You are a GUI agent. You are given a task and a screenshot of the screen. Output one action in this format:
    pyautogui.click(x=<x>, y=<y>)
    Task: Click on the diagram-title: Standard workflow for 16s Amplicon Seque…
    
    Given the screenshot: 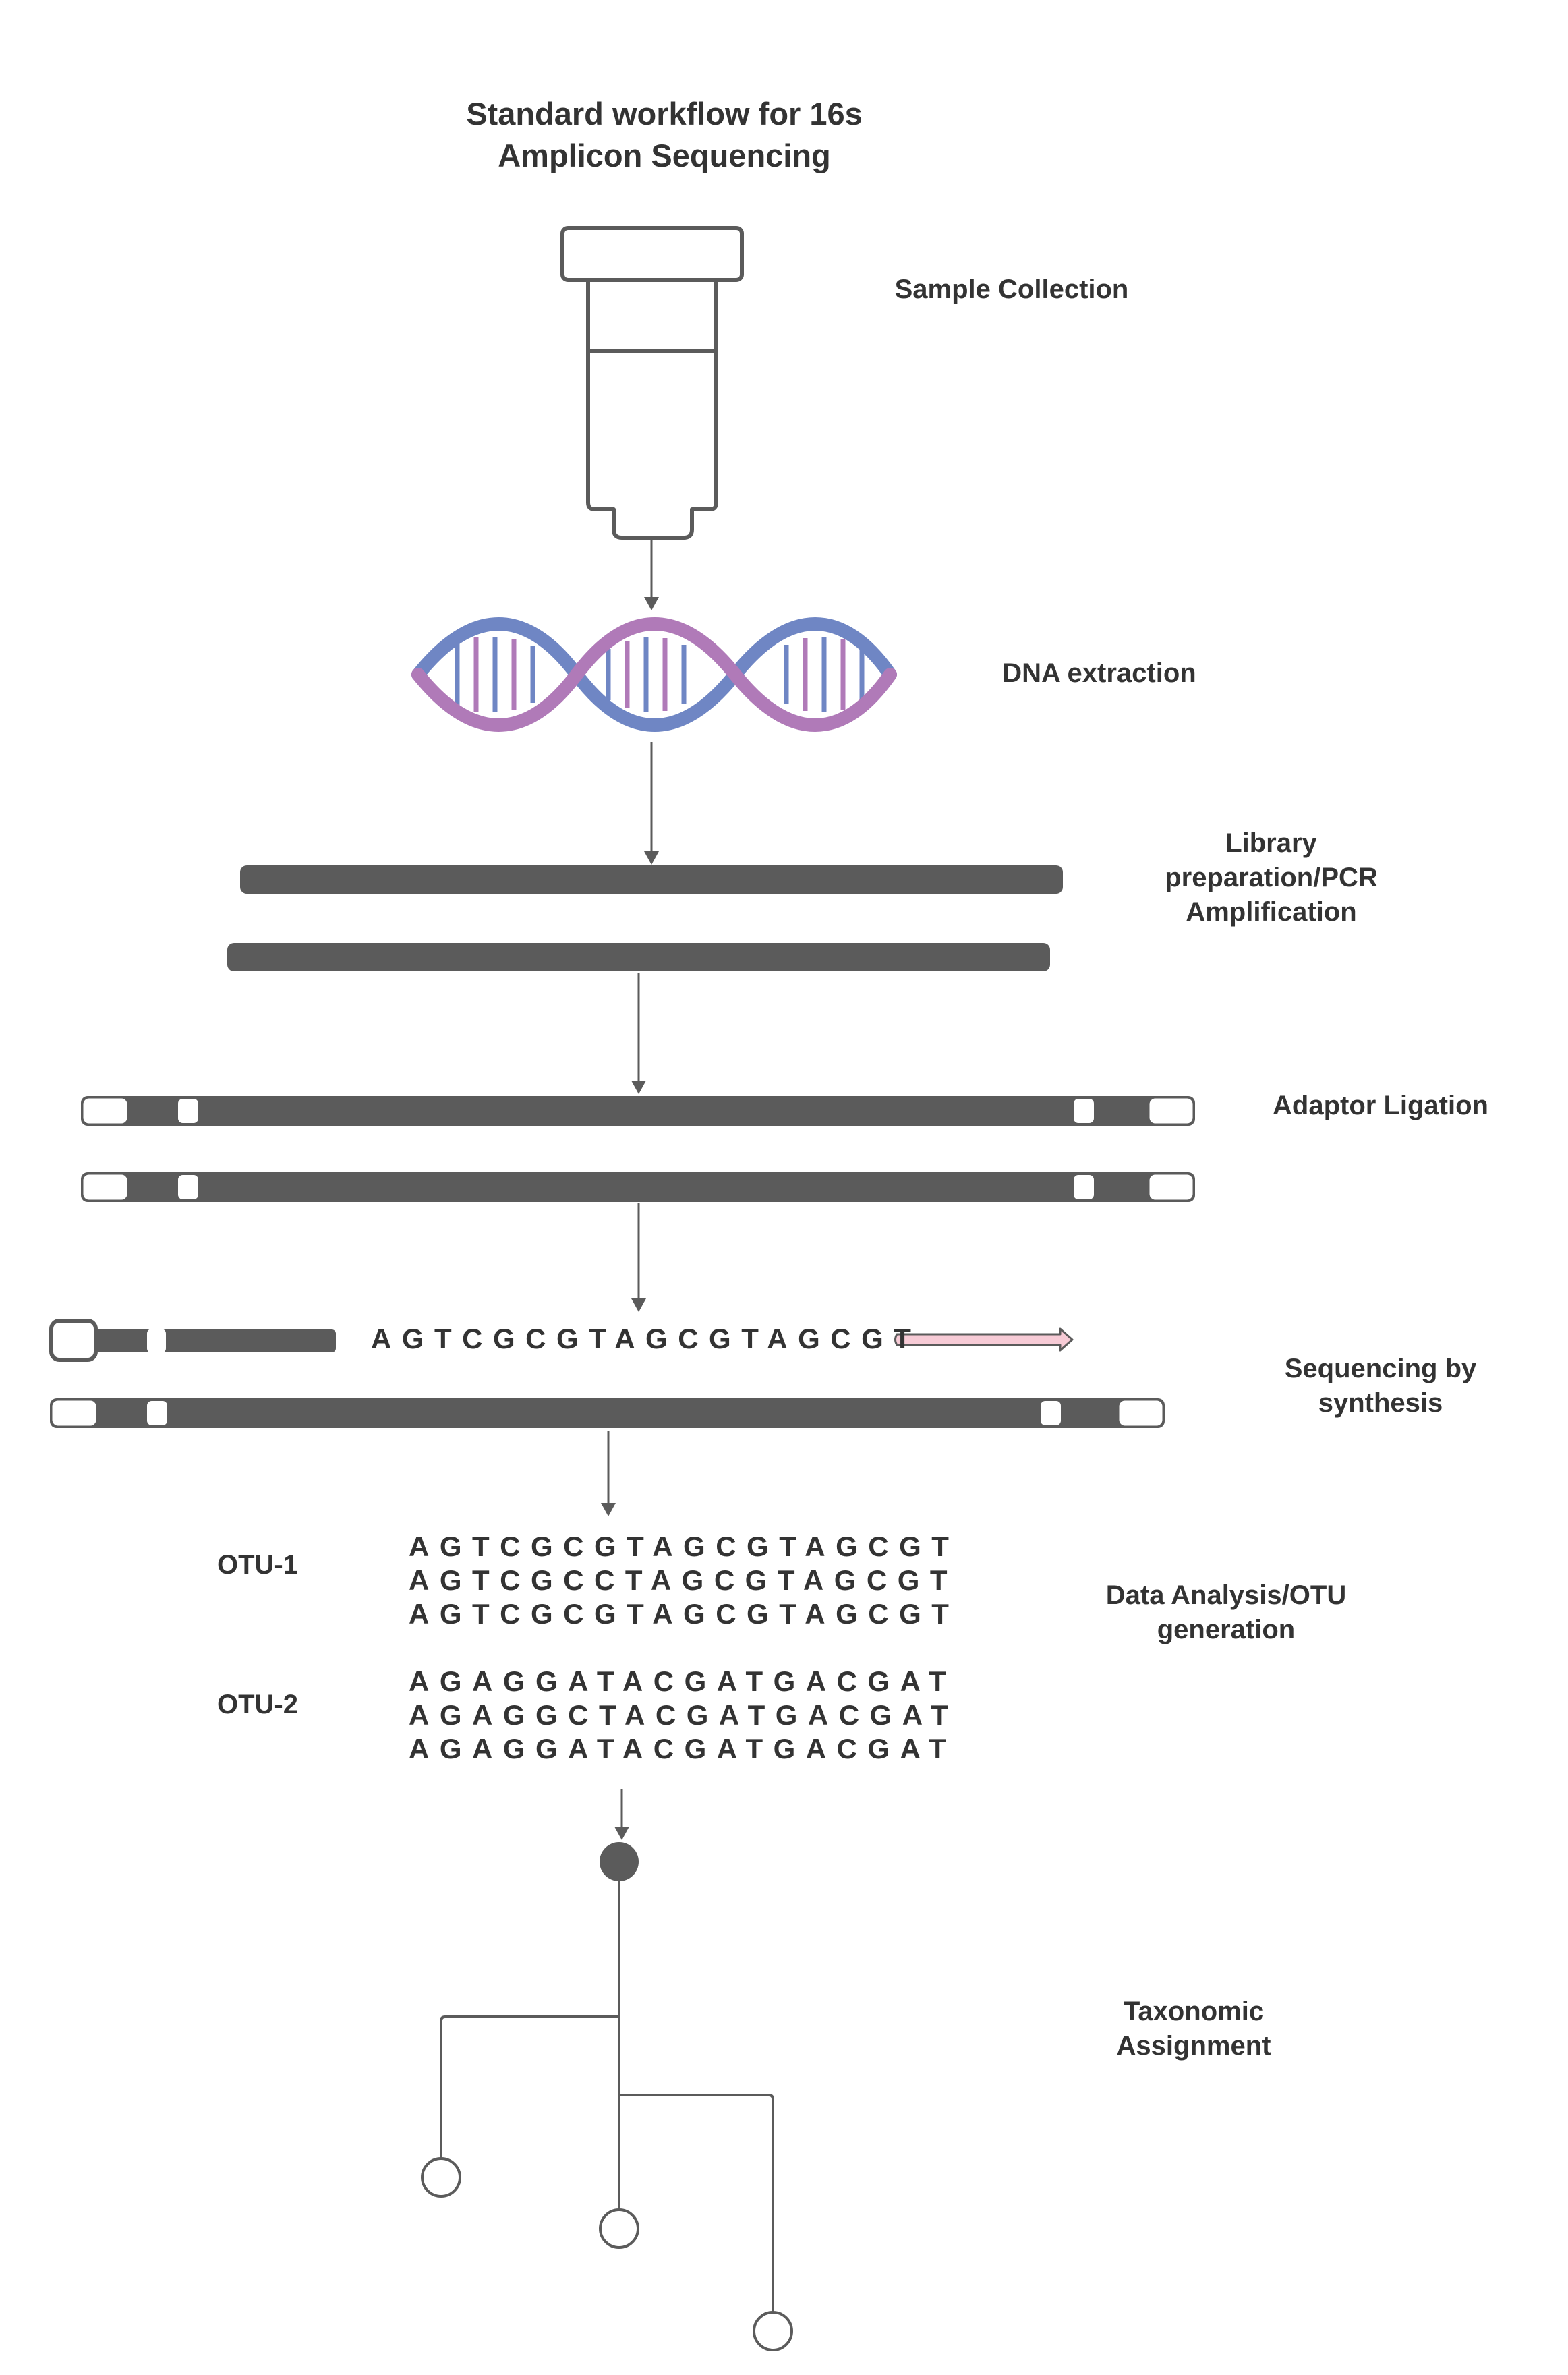 What is the action you would take?
    pyautogui.click(x=664, y=135)
    